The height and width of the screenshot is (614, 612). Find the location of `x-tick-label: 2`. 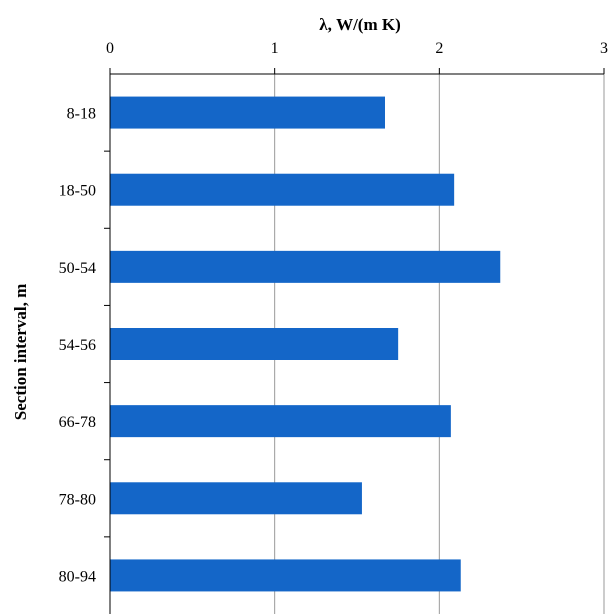

x-tick-label: 2 is located at coordinates (439, 48).